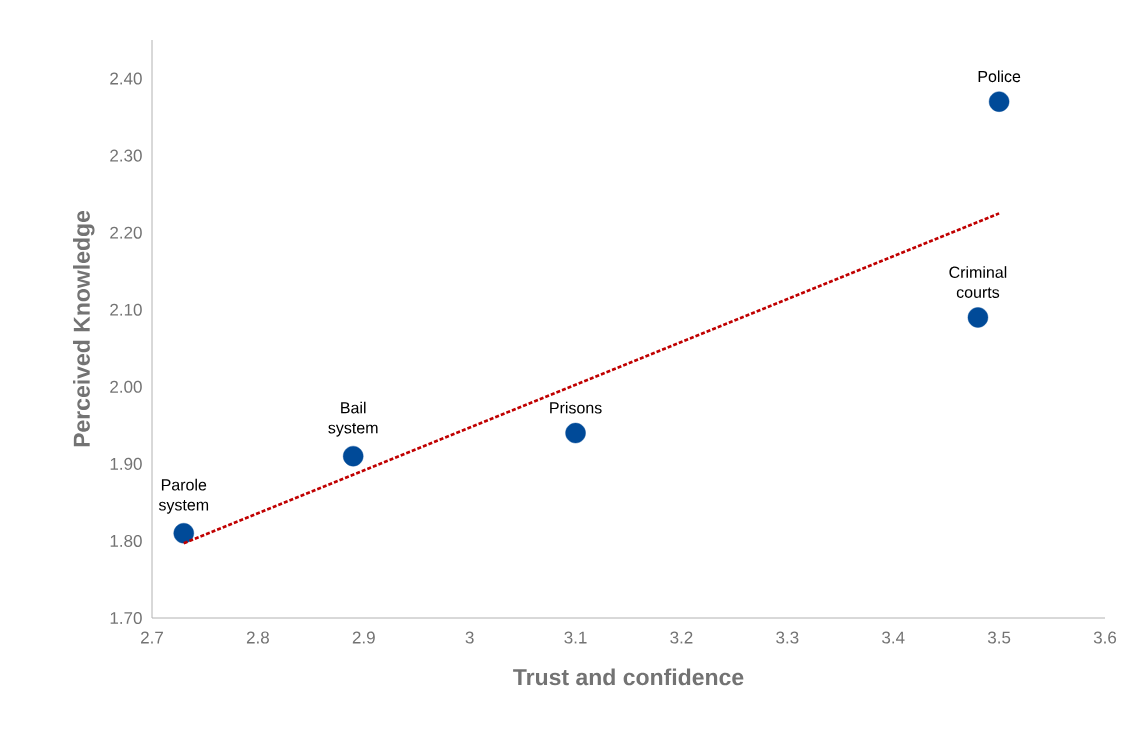  Describe the element at coordinates (183, 496) in the screenshot. I see `annotation: Parole system` at that location.